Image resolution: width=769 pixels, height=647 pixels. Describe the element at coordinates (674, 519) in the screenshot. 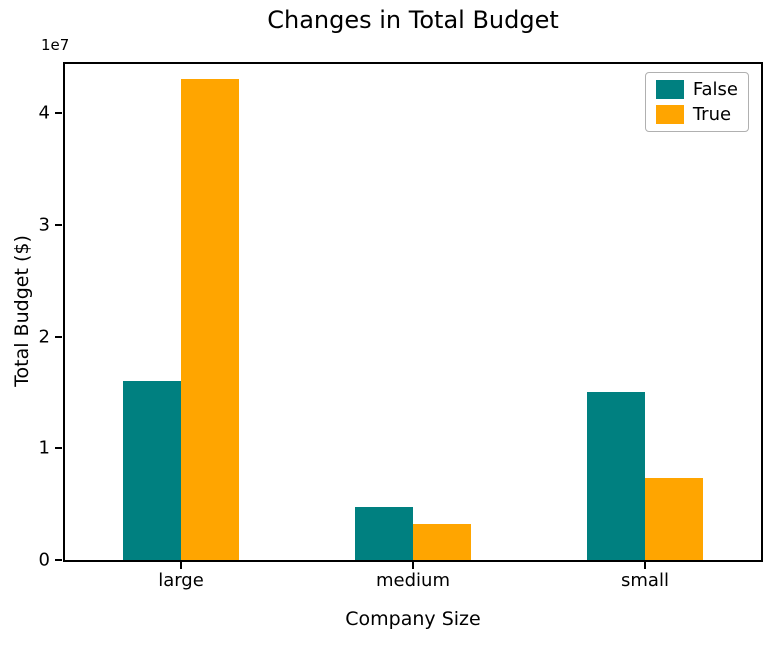

I see `bar-small-true` at that location.